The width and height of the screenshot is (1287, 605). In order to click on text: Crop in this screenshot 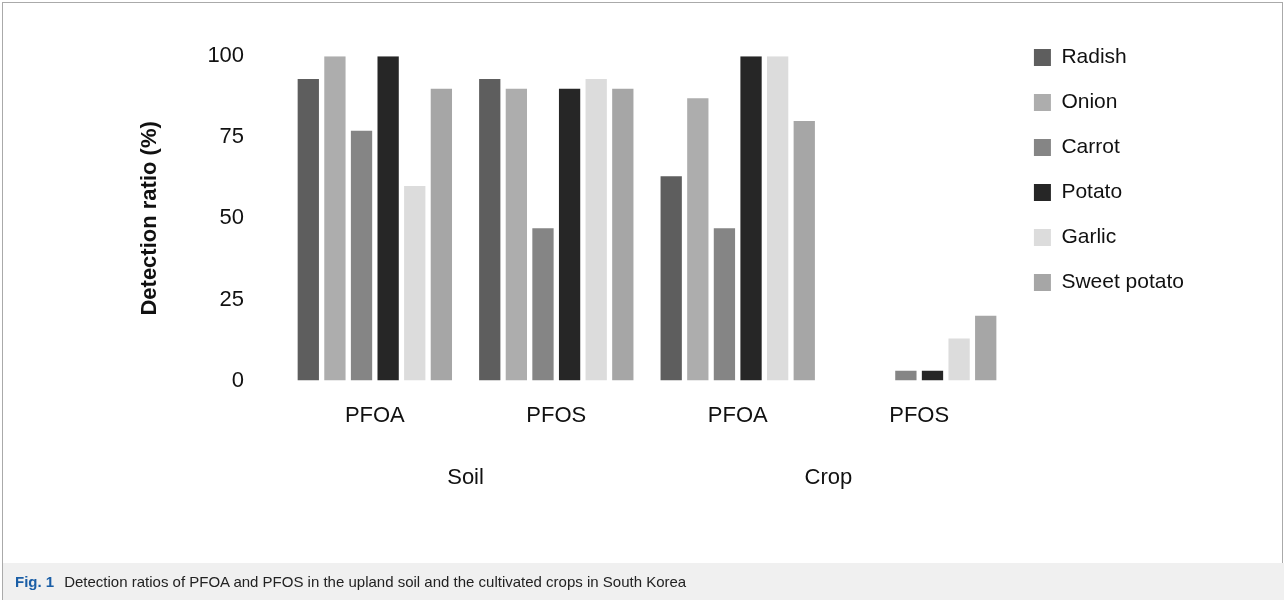, I will do `click(828, 476)`.